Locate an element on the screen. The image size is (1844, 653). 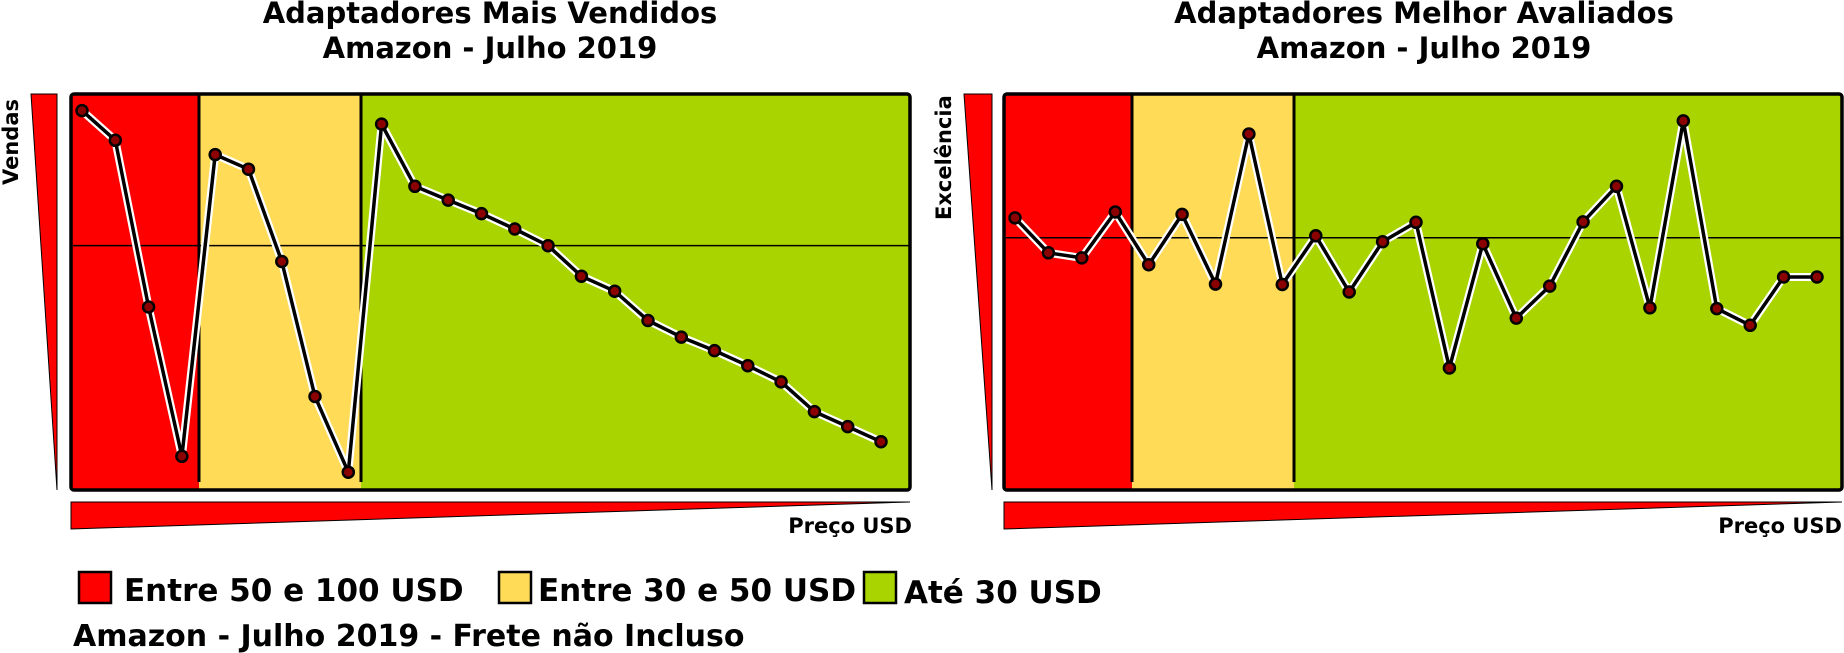
chart2-xlabel: Preço USD is located at coordinates (1780, 526).